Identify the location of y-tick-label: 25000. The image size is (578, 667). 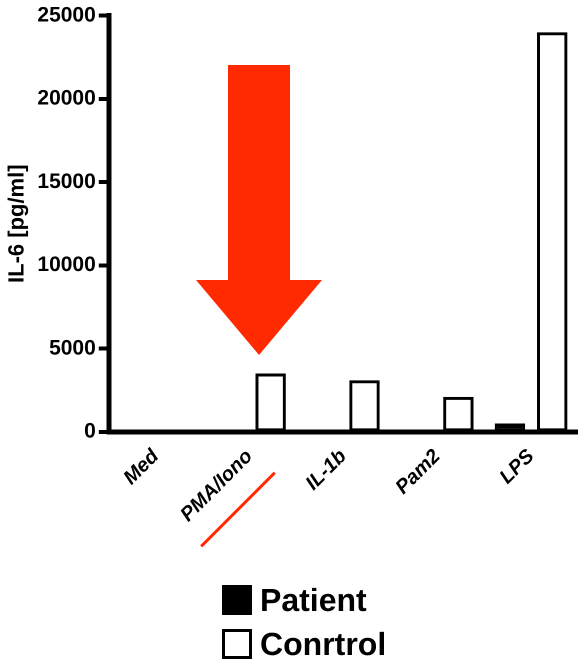
(66, 14).